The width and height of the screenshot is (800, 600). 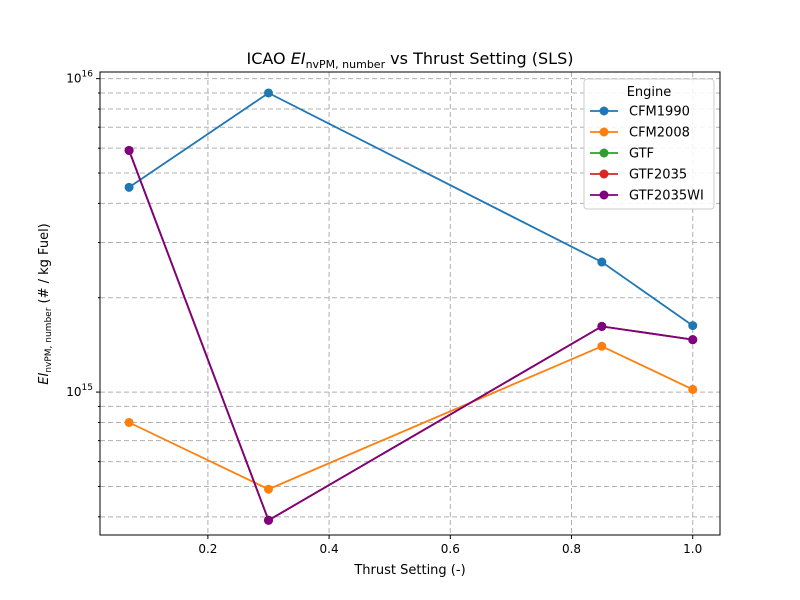 What do you see at coordinates (604, 195) in the screenshot?
I see `legend-marker-gtf2035wi` at bounding box center [604, 195].